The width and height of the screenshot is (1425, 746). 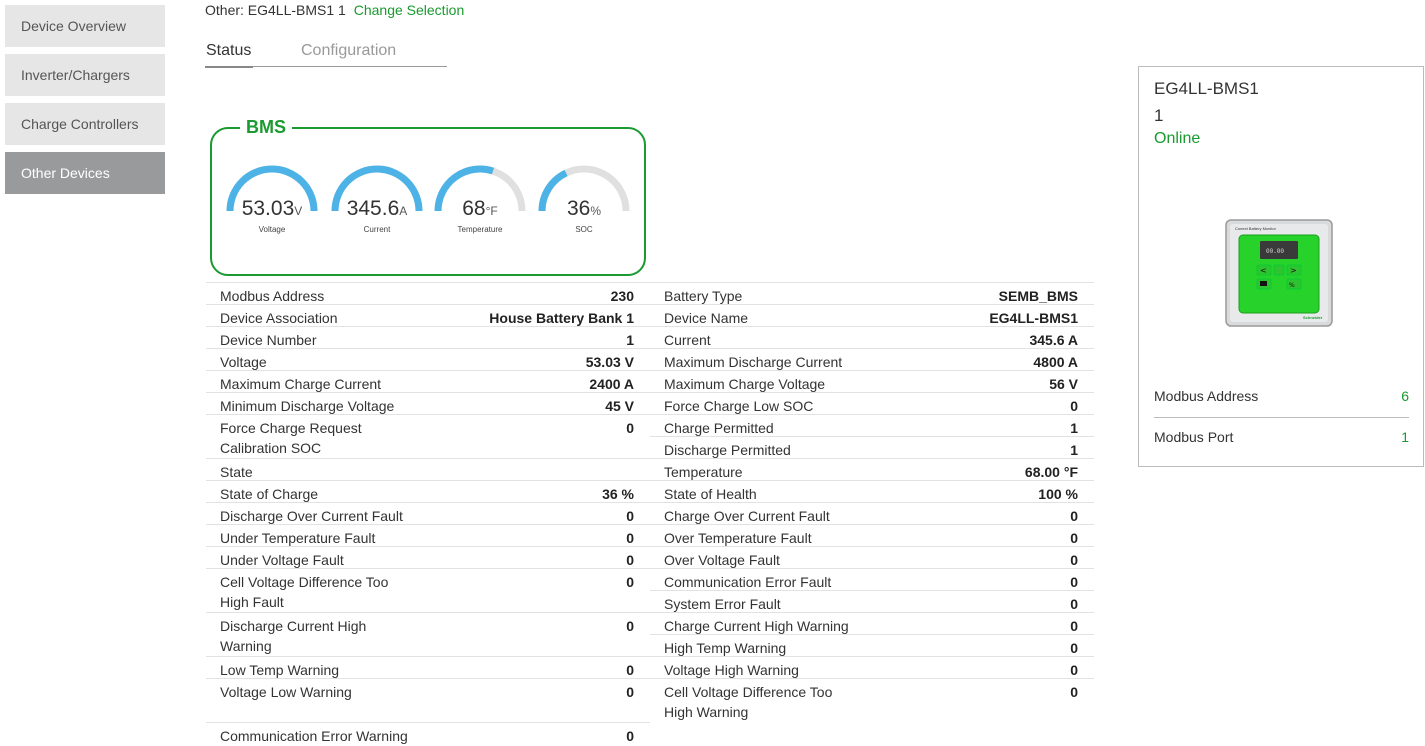 I want to click on gauge-temperature: 68°F Temperature, so click(x=480, y=201).